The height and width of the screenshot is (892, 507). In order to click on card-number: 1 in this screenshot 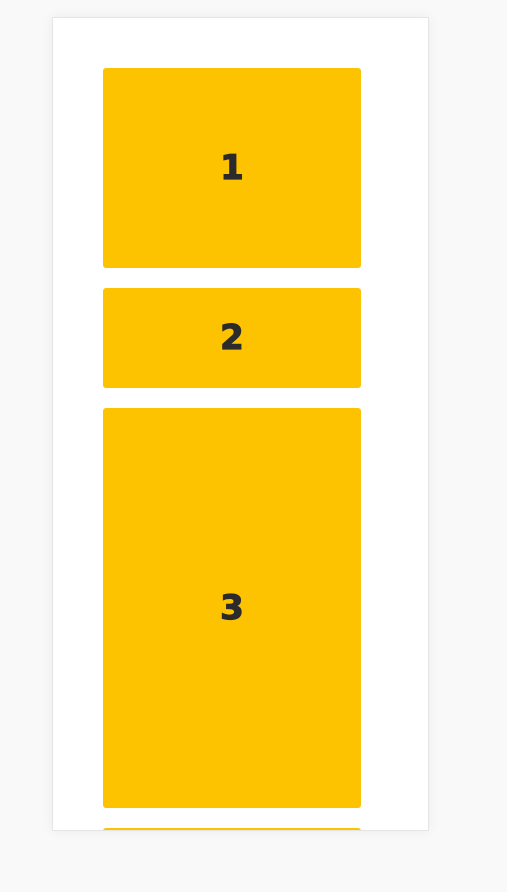, I will do `click(232, 168)`.